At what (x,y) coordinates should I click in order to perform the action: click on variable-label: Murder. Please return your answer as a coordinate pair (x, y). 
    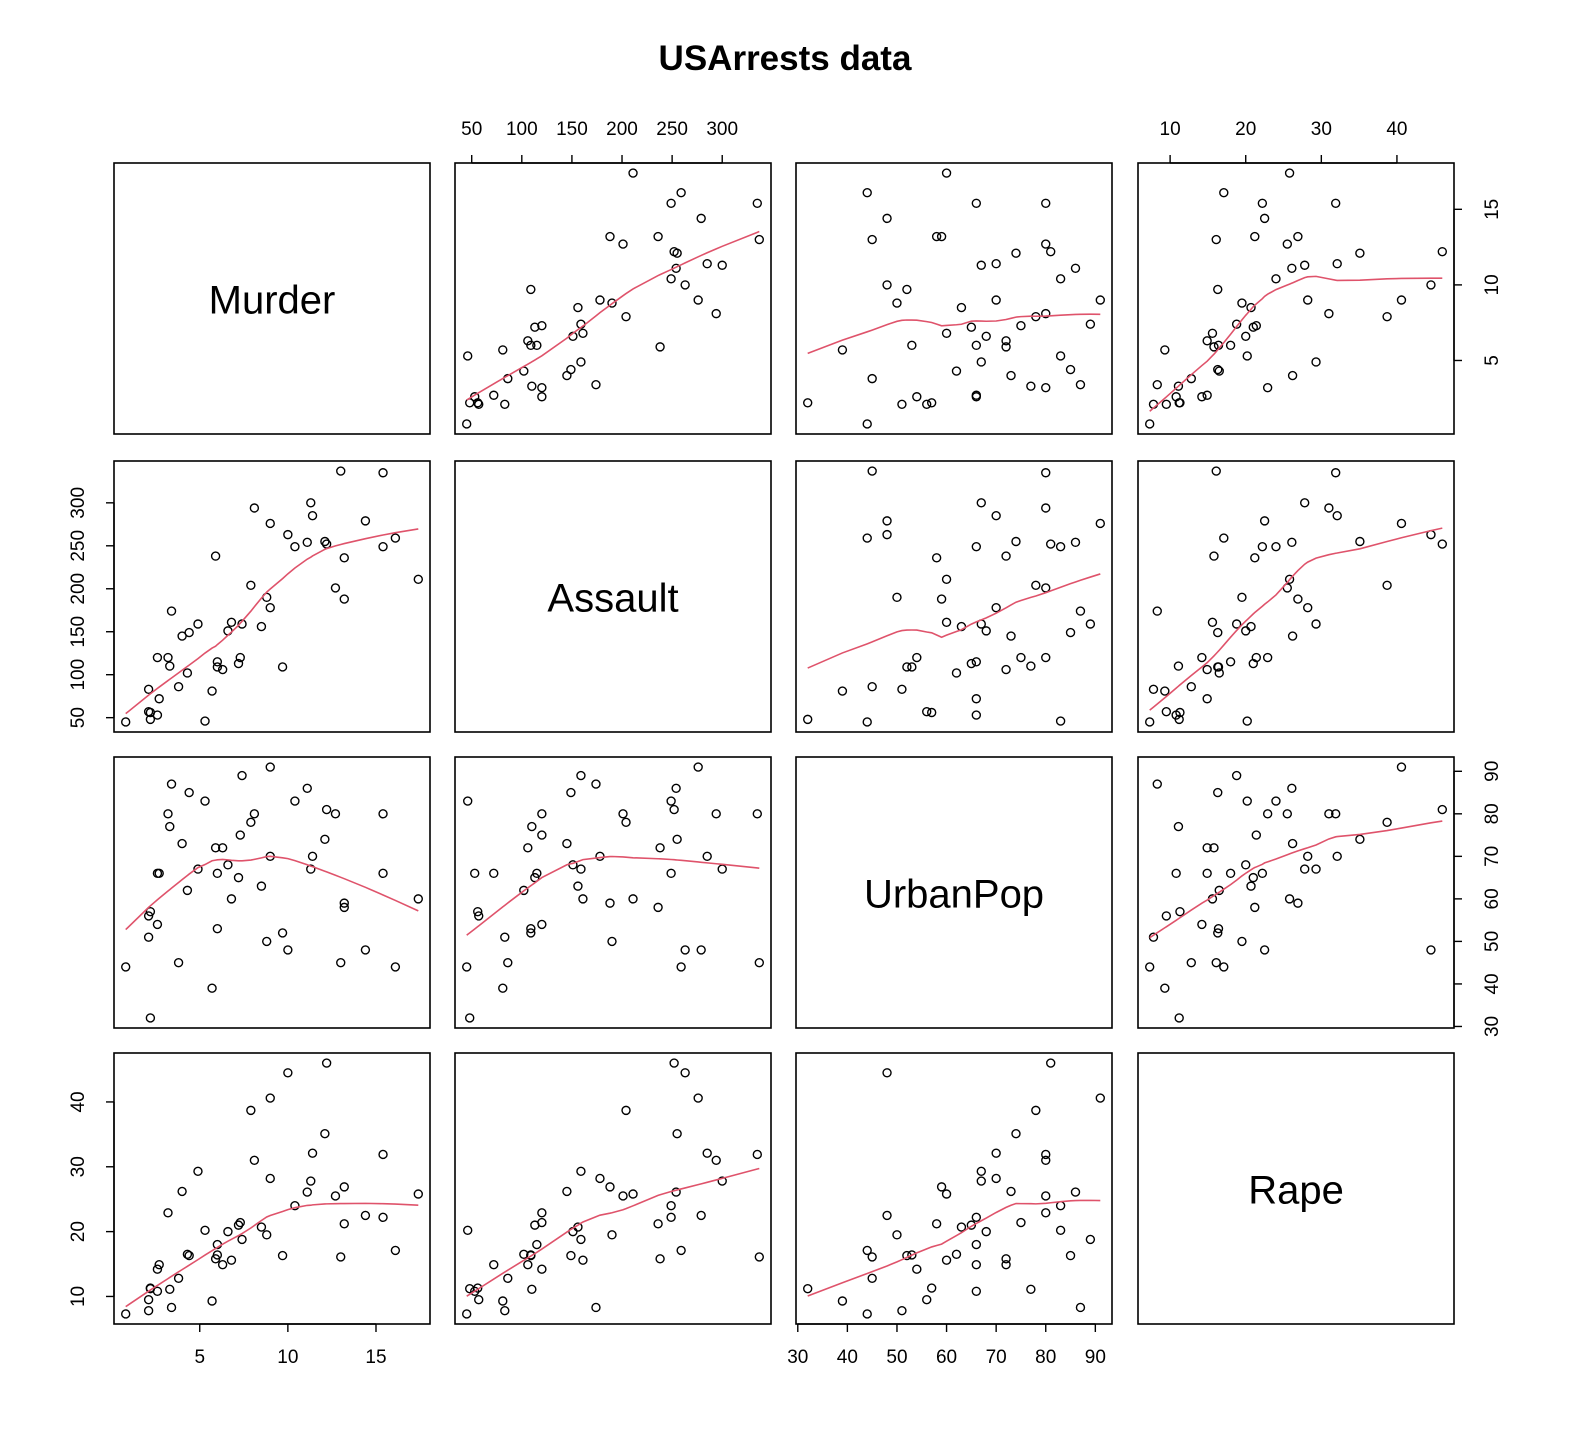
    Looking at the image, I should click on (272, 301).